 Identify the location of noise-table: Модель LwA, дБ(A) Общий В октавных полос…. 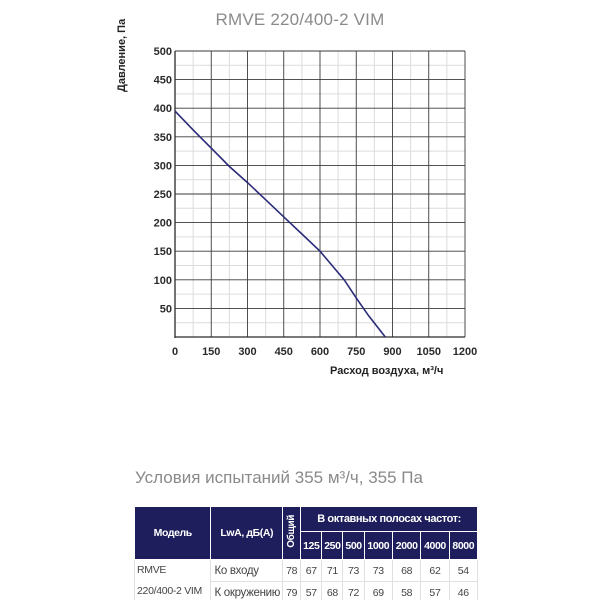
(305, 552).